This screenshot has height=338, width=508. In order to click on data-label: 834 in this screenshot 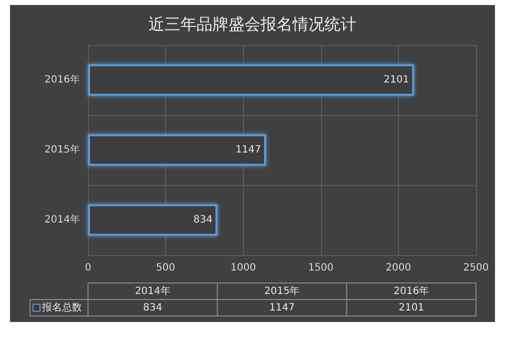, I will do `click(202, 220)`.